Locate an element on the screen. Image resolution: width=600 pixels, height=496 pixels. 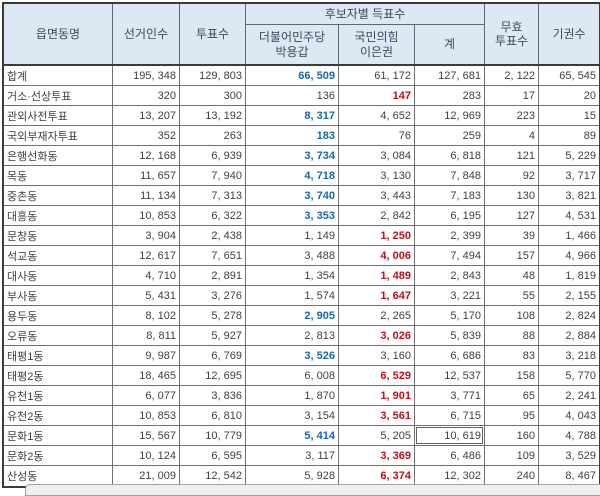
cell-candidate2: 147 is located at coordinates (377, 96).